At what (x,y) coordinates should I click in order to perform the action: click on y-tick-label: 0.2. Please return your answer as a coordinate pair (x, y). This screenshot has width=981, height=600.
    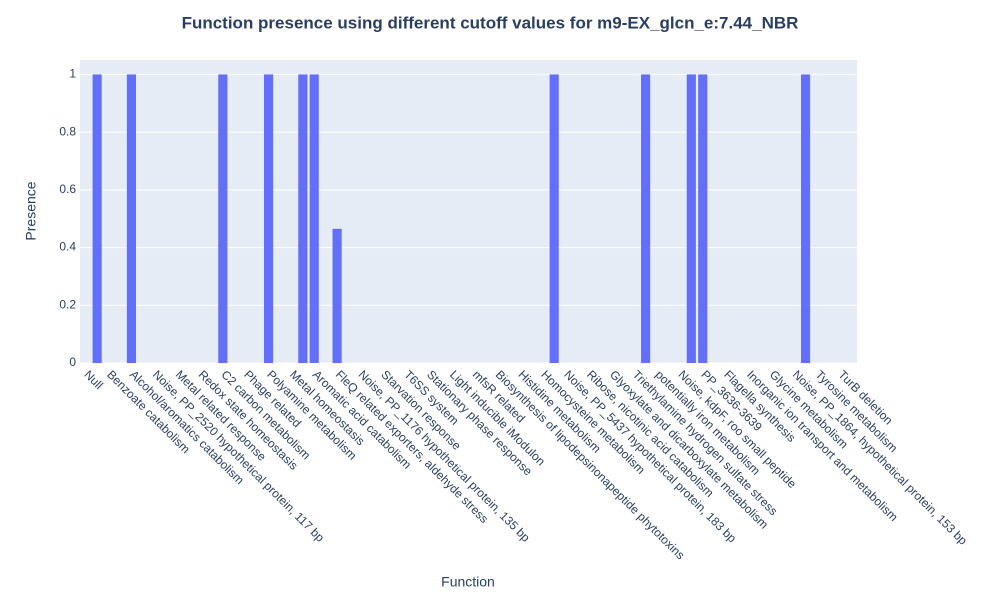
    Looking at the image, I should click on (67, 304).